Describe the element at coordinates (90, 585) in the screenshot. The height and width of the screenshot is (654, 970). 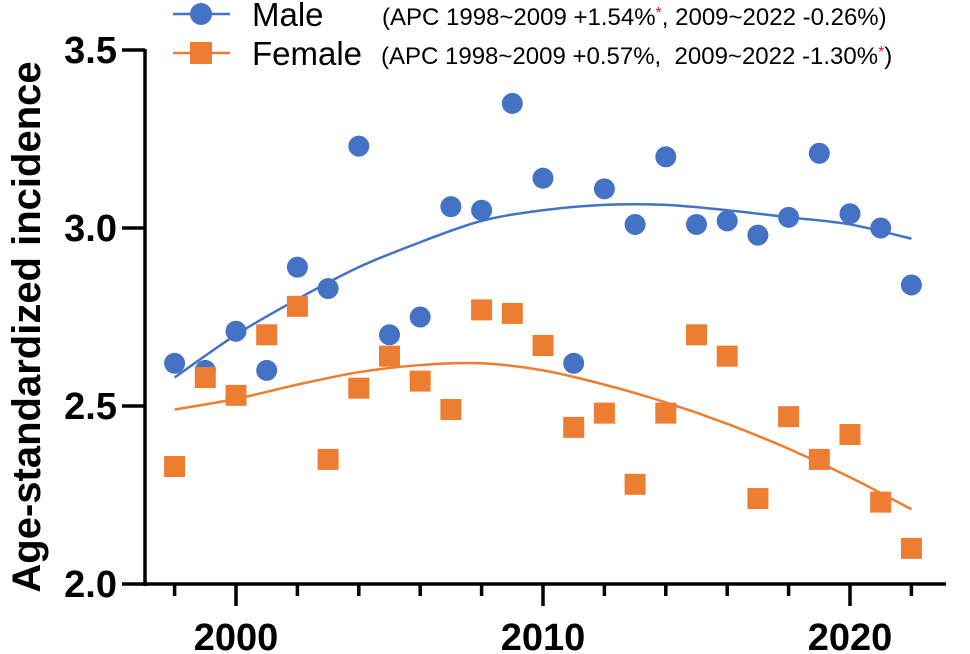
I see `y-tick-label: 2.0` at that location.